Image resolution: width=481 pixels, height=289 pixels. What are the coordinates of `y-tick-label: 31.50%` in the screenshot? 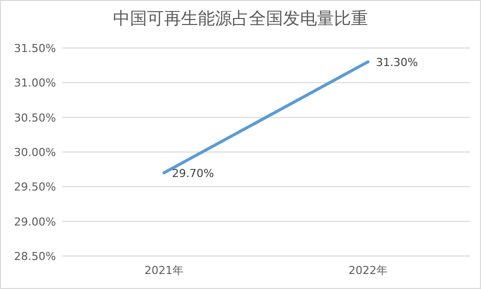 It's located at (35, 48).